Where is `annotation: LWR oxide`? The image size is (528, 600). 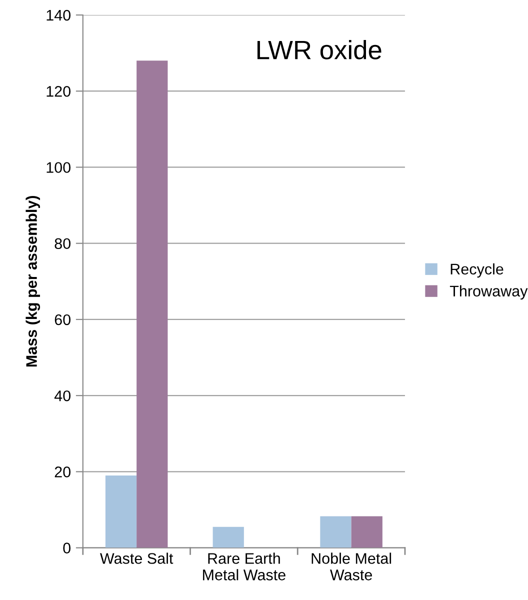
annotation: LWR oxide is located at coordinates (319, 50).